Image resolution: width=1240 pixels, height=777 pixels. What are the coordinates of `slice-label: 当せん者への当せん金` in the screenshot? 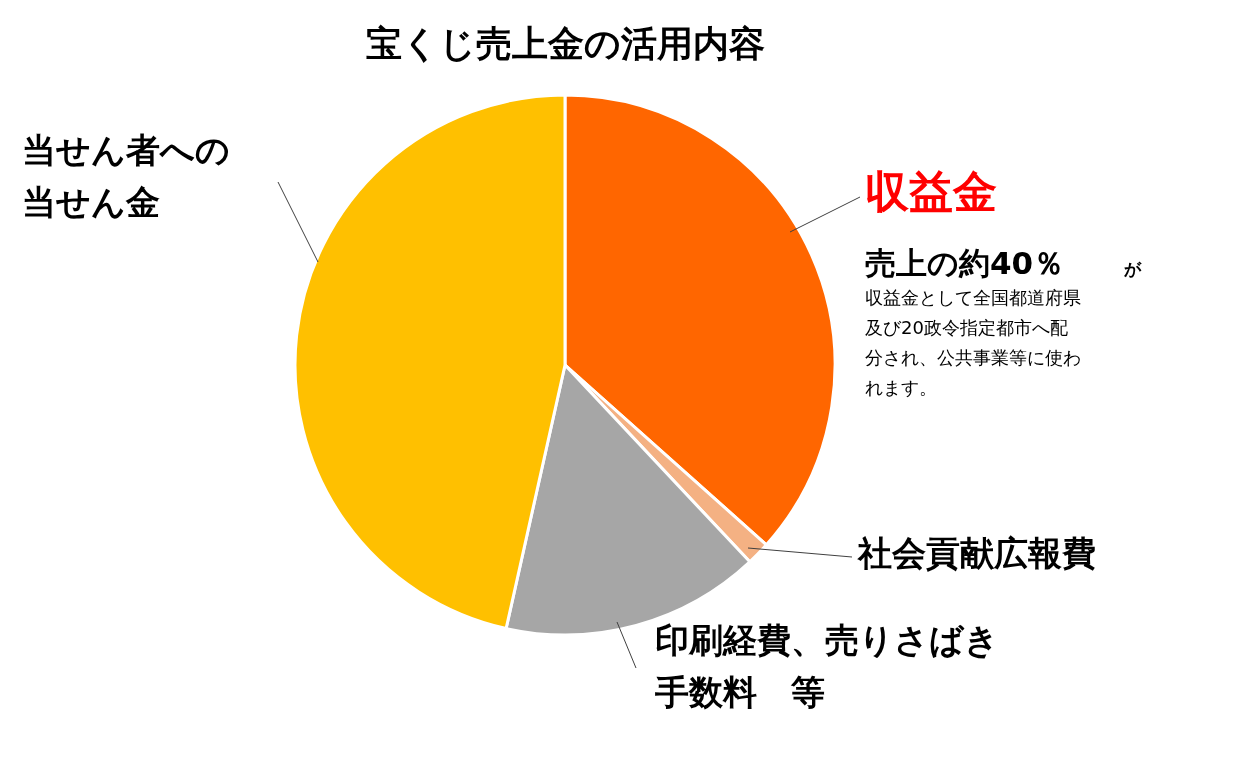 It's located at (126, 176).